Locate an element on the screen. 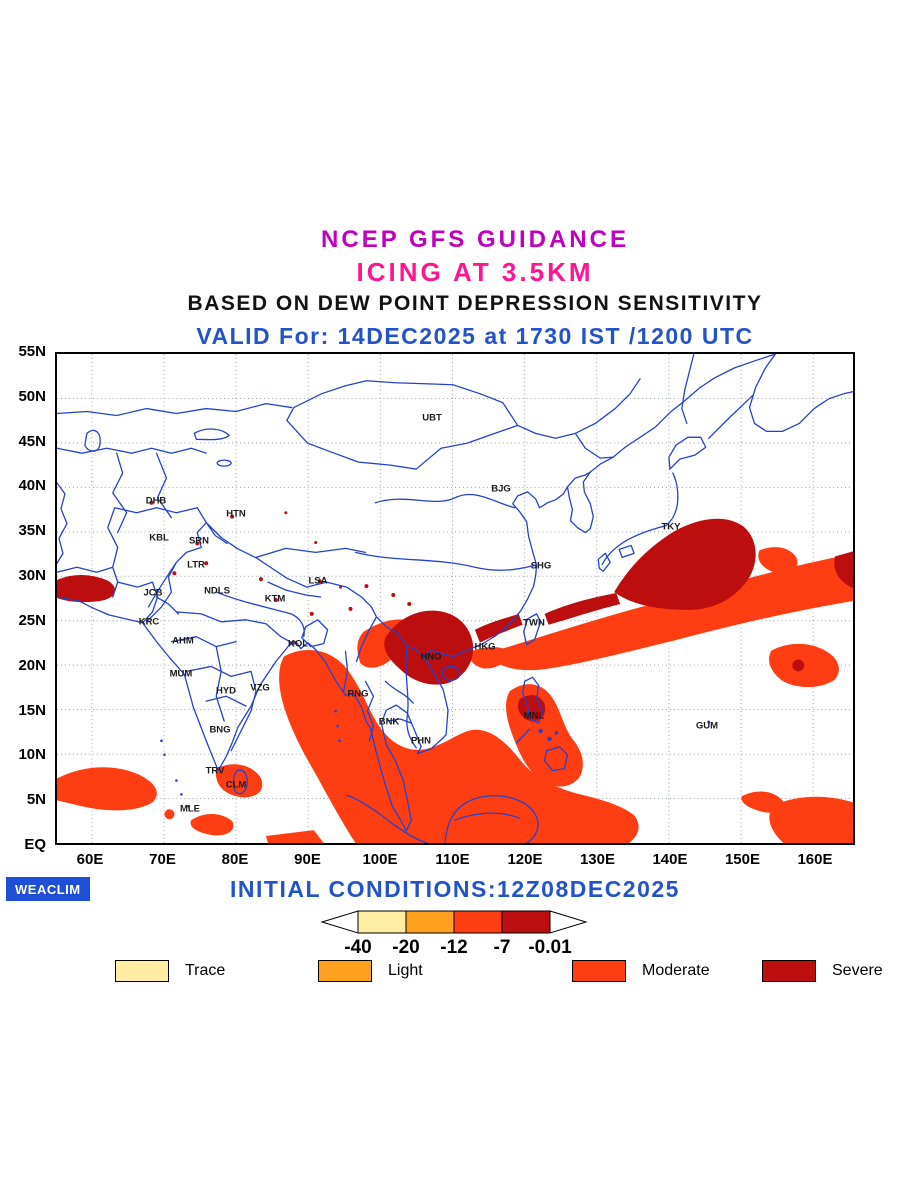  lake-issyk is located at coordinates (224, 463).